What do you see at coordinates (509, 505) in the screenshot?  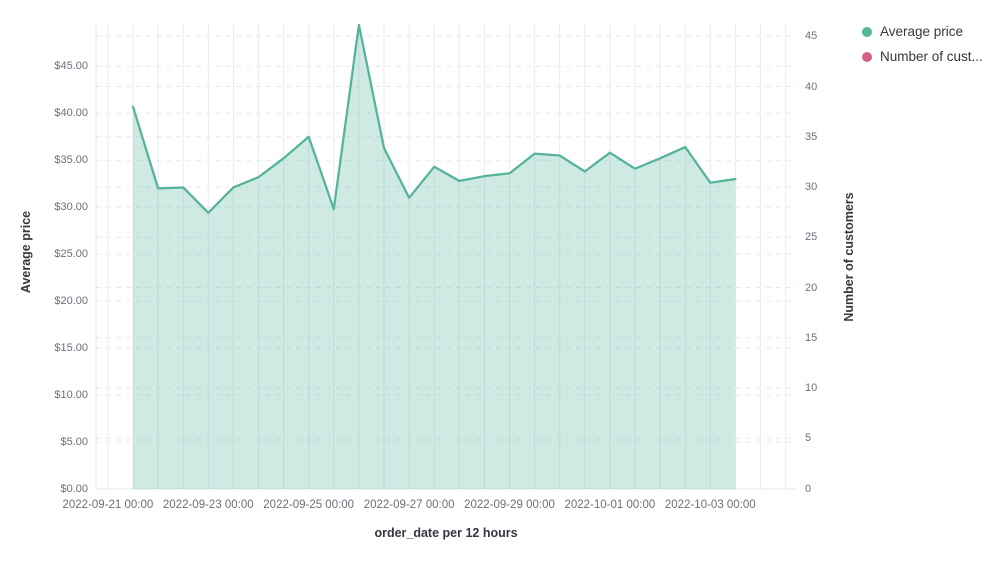 I see `x-axis-tick-label: 2022-09-29 00:00` at bounding box center [509, 505].